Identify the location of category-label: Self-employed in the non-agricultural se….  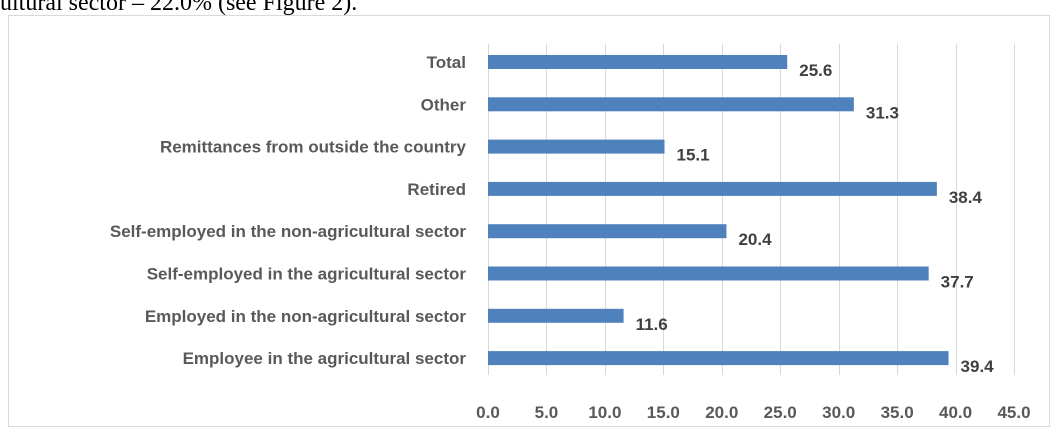
(288, 231).